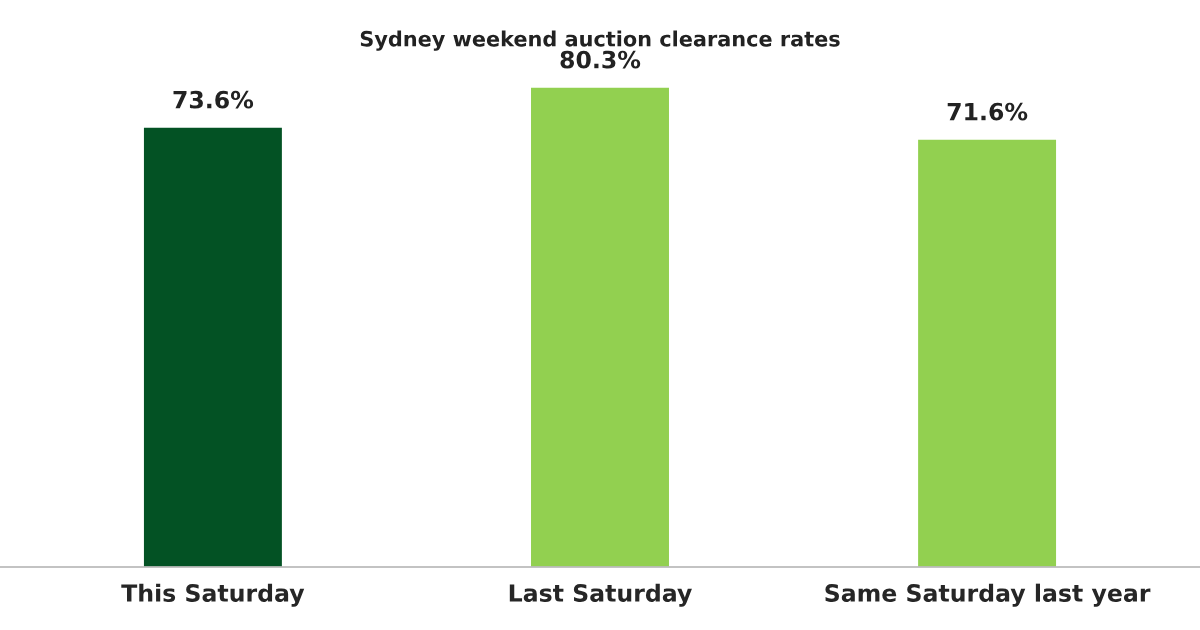 The width and height of the screenshot is (1200, 630). Describe the element at coordinates (213, 595) in the screenshot. I see `x-tick-label: This Saturday` at that location.